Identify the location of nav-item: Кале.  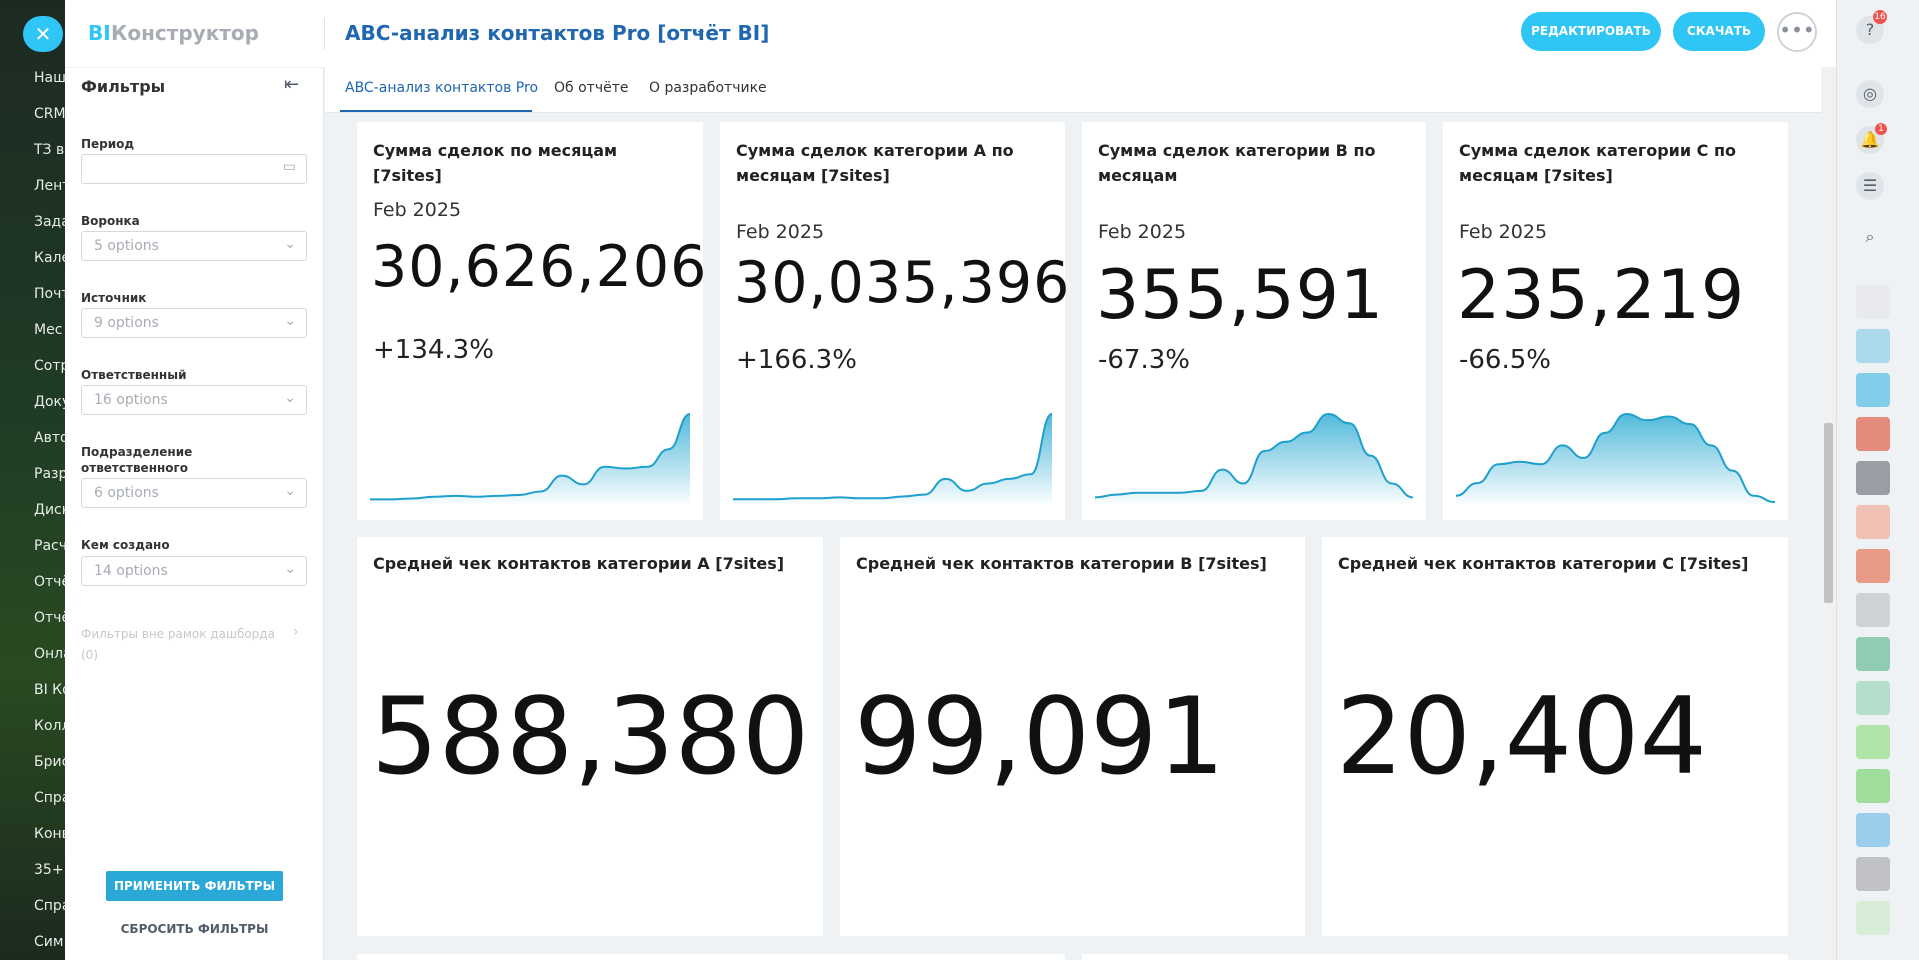
(49, 258).